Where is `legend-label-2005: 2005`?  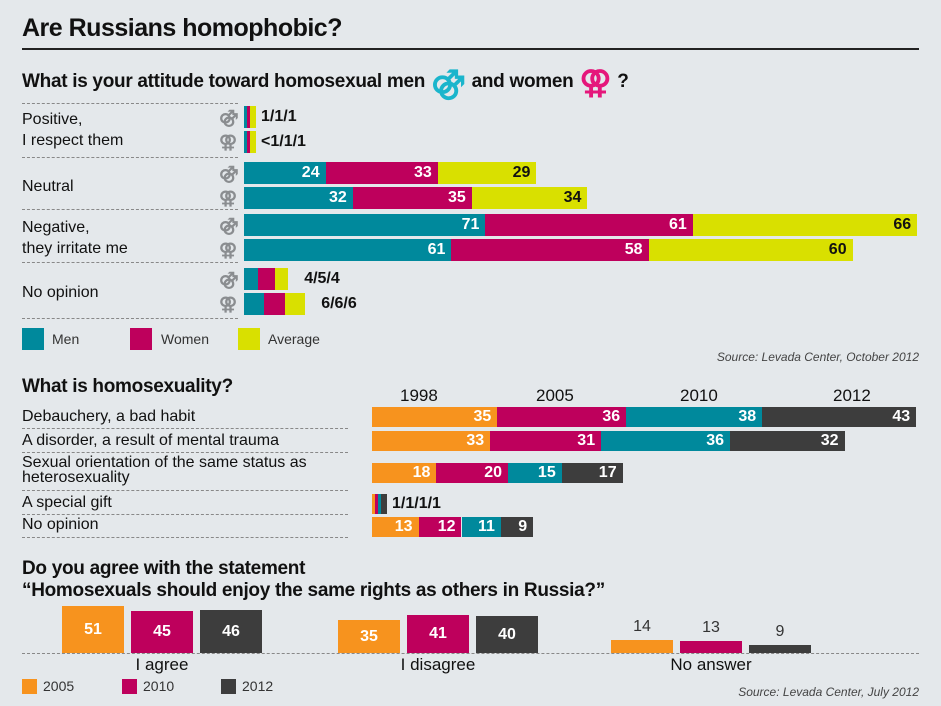
legend-label-2005: 2005 is located at coordinates (59, 686).